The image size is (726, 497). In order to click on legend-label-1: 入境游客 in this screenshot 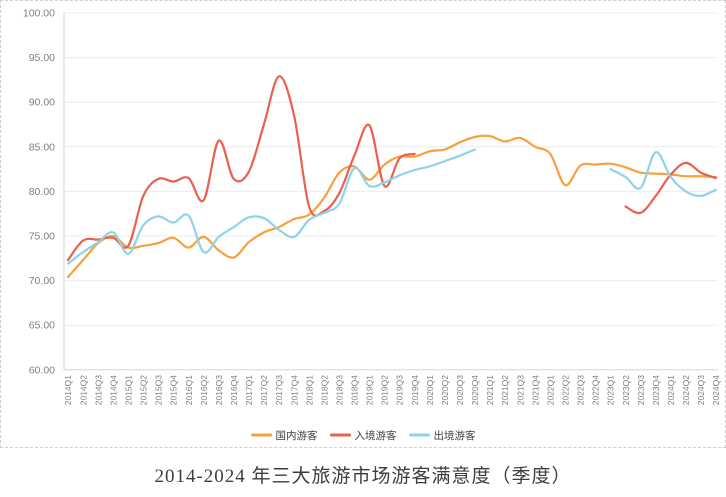, I will do `click(376, 435)`.